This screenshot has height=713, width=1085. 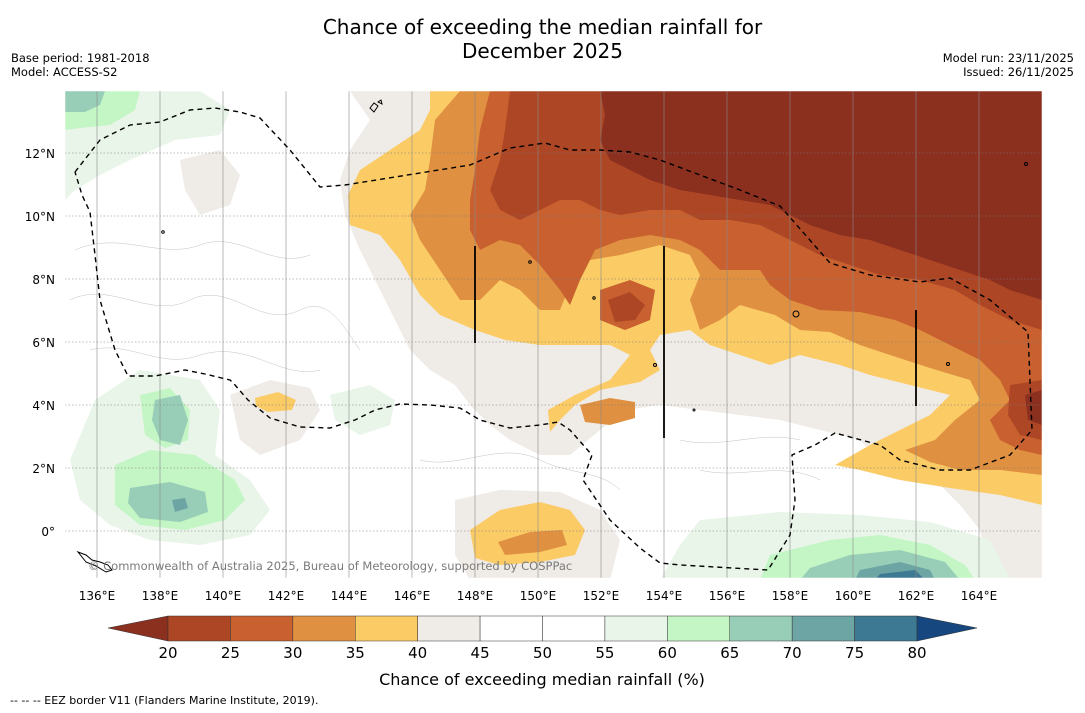 I want to click on zone-30-35-south, so click(x=532, y=542).